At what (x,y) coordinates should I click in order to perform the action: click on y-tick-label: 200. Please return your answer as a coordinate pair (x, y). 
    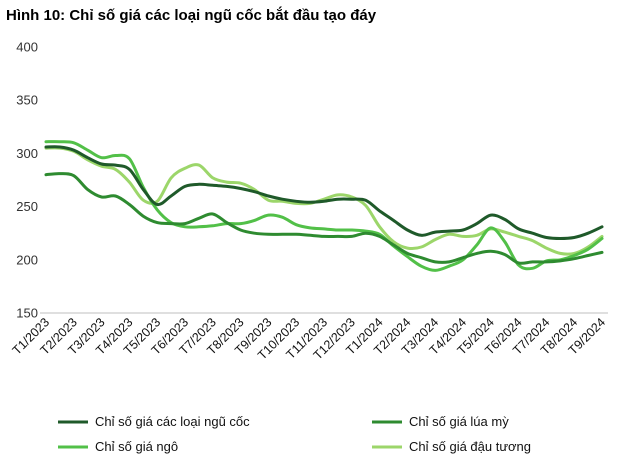
    Looking at the image, I should click on (27, 259).